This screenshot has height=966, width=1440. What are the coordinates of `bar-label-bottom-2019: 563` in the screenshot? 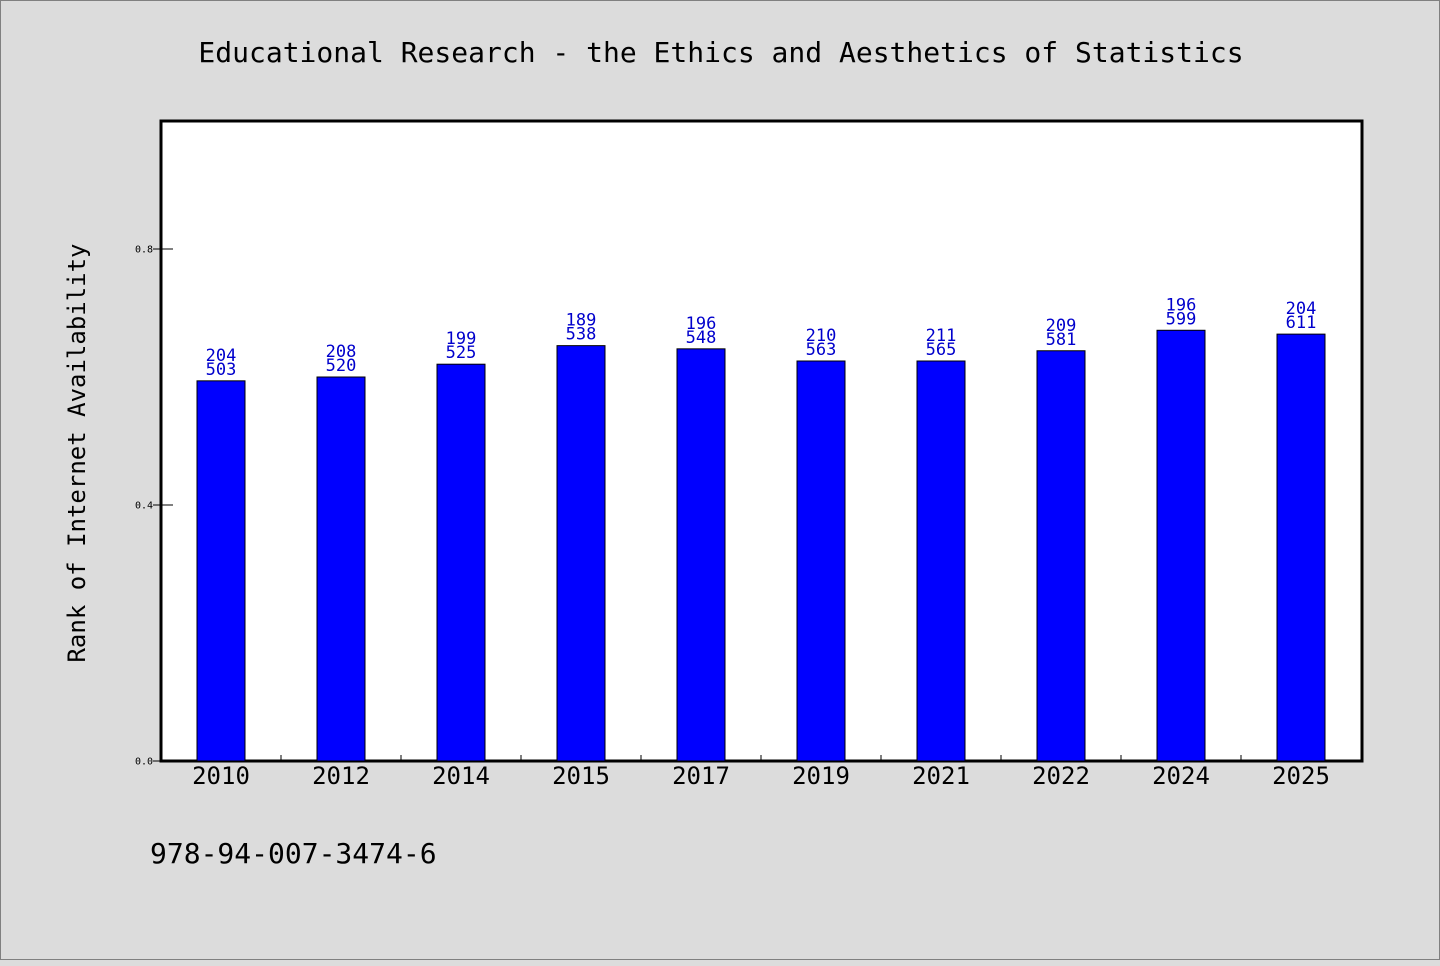 It's located at (821, 350).